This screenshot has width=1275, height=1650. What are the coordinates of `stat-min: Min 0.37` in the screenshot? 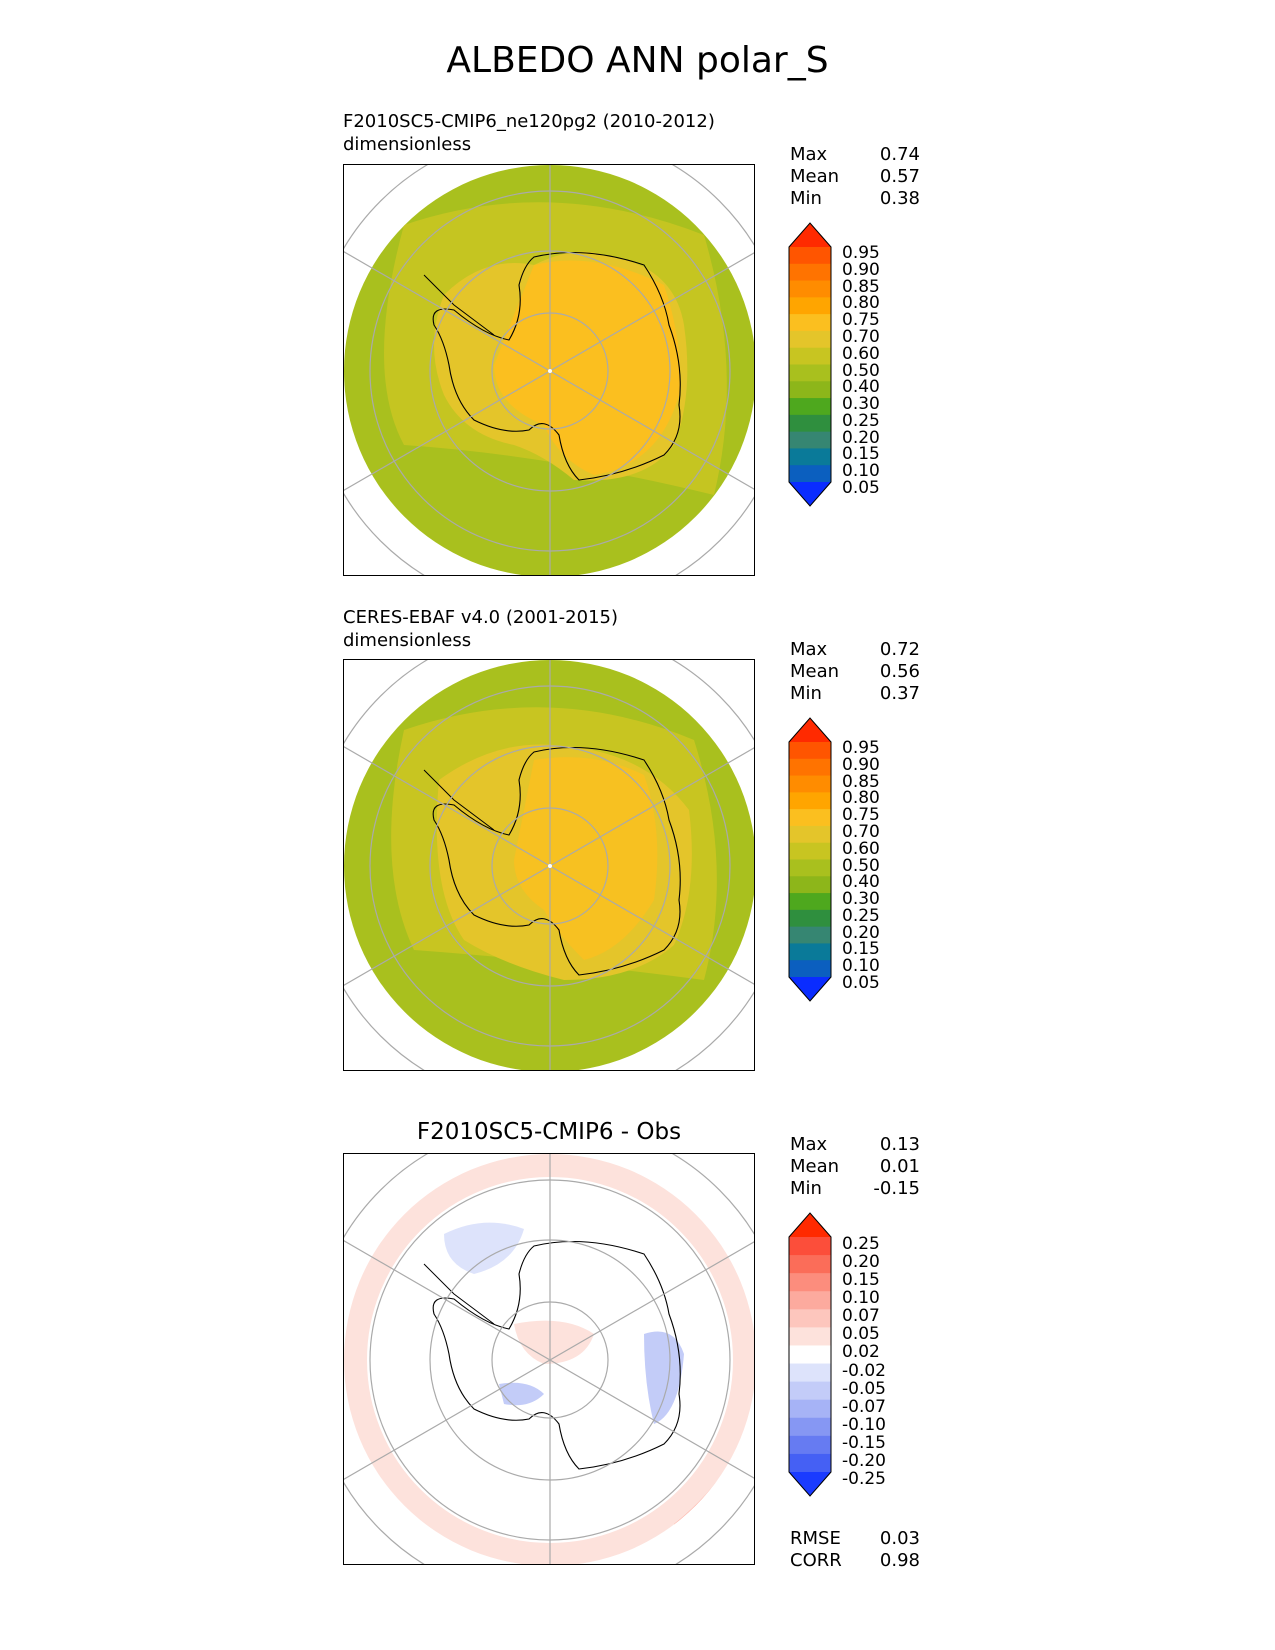 It's located at (855, 694).